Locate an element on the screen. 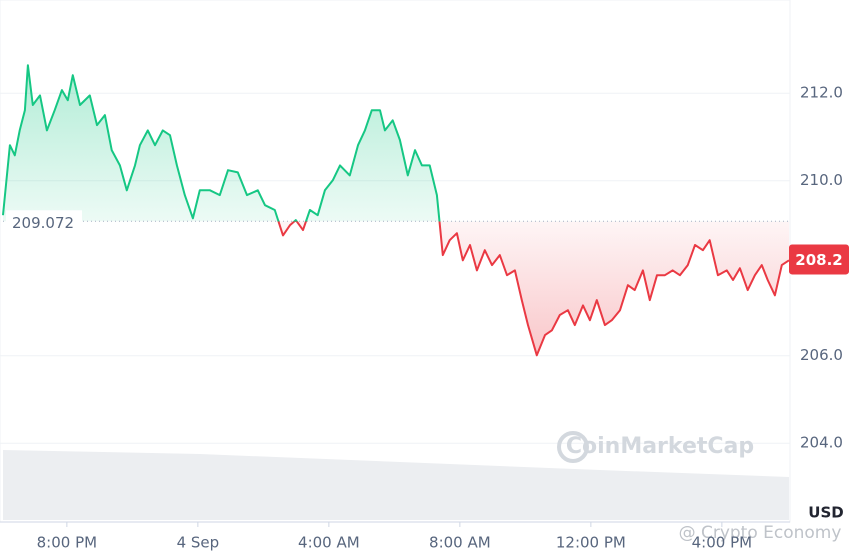 This screenshot has height=559, width=863. x-tick-label: 8:00 AM is located at coordinates (460, 543).